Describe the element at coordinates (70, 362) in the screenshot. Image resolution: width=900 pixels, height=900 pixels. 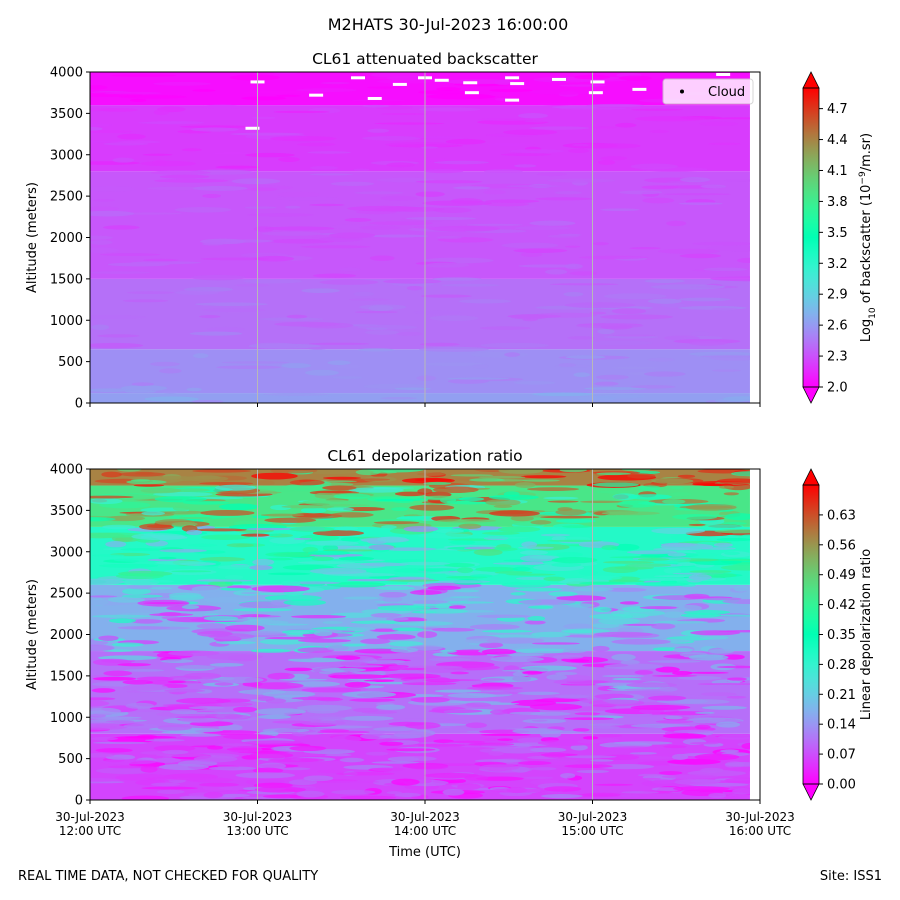
I see `y-tick-label: 500` at that location.